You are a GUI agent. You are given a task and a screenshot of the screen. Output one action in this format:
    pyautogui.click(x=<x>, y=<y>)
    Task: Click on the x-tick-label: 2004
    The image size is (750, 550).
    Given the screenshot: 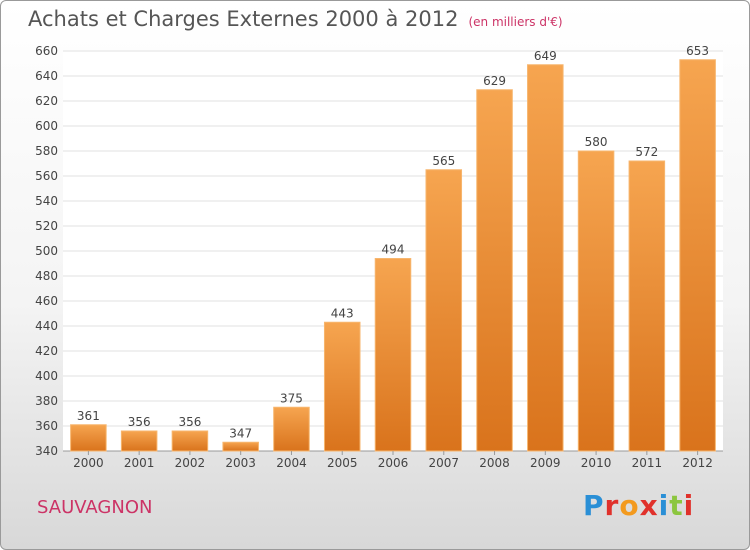 What is the action you would take?
    pyautogui.click(x=291, y=463)
    